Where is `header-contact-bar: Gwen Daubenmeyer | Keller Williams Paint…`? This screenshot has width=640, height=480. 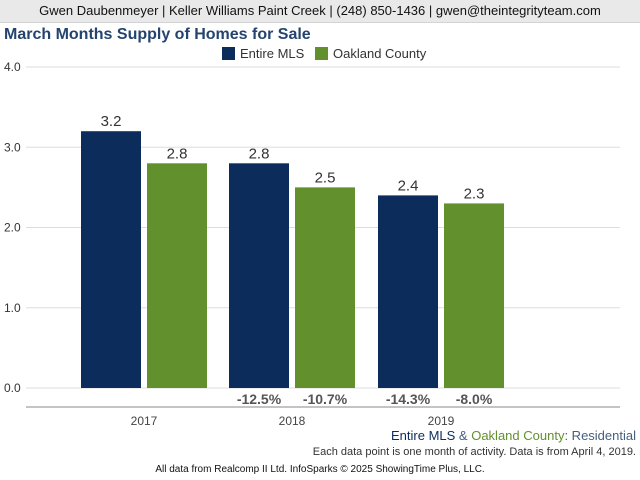 header-contact-bar: Gwen Daubenmeyer | Keller Williams Paint… is located at coordinates (320, 11).